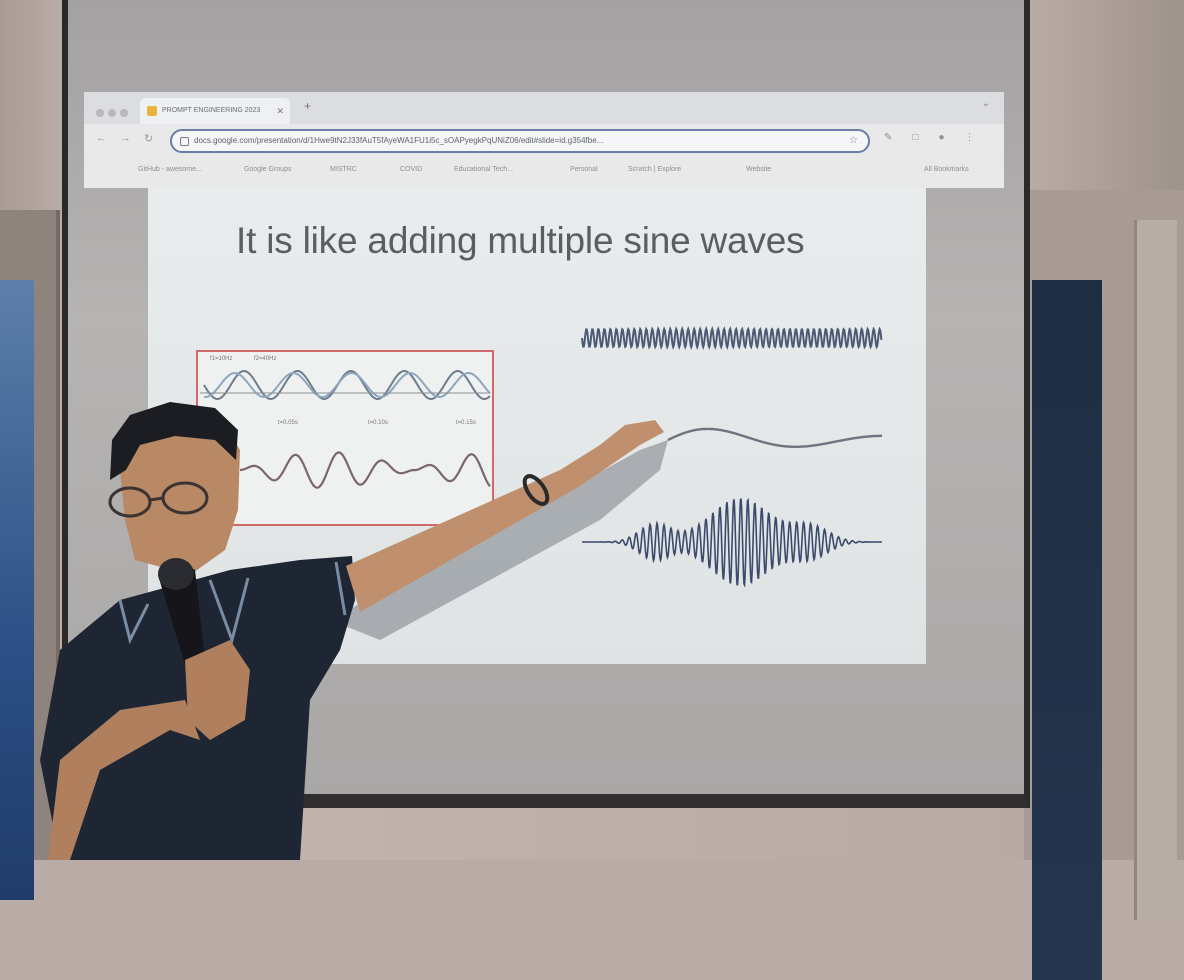 This screenshot has width=1184, height=980. What do you see at coordinates (584, 169) in the screenshot?
I see `bookmark-item: Personal` at bounding box center [584, 169].